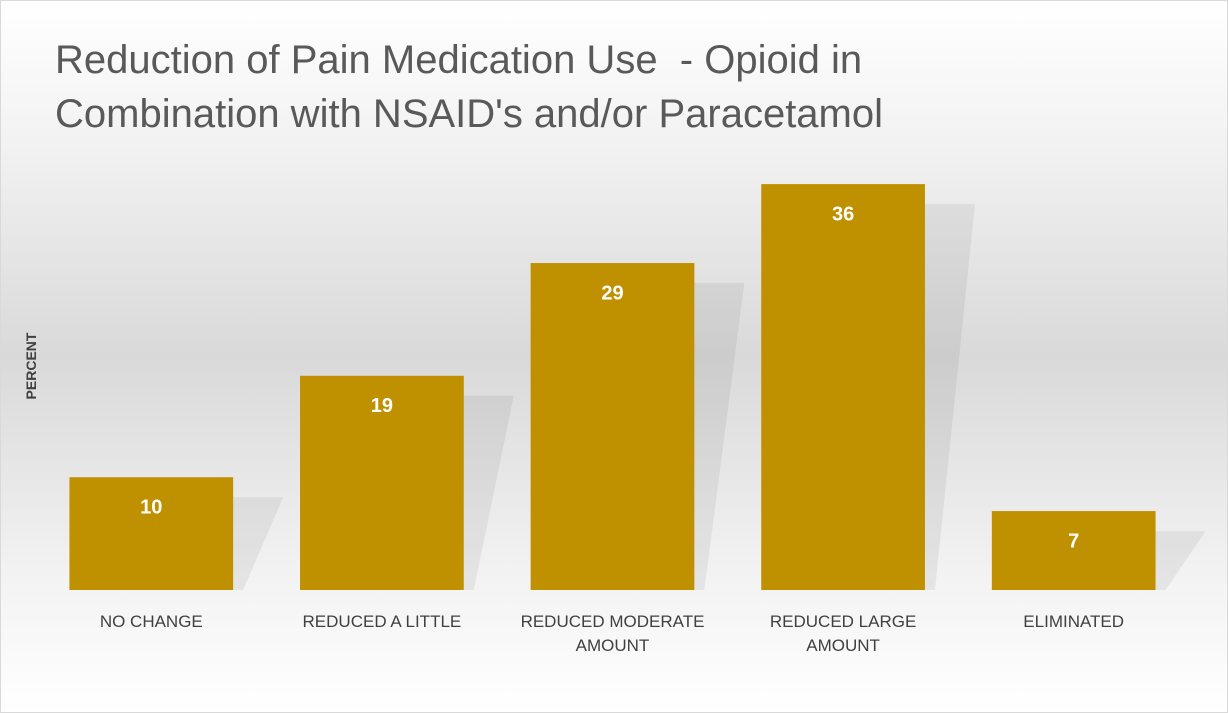 The height and width of the screenshot is (713, 1228). What do you see at coordinates (1073, 541) in the screenshot?
I see `data-label: 7` at bounding box center [1073, 541].